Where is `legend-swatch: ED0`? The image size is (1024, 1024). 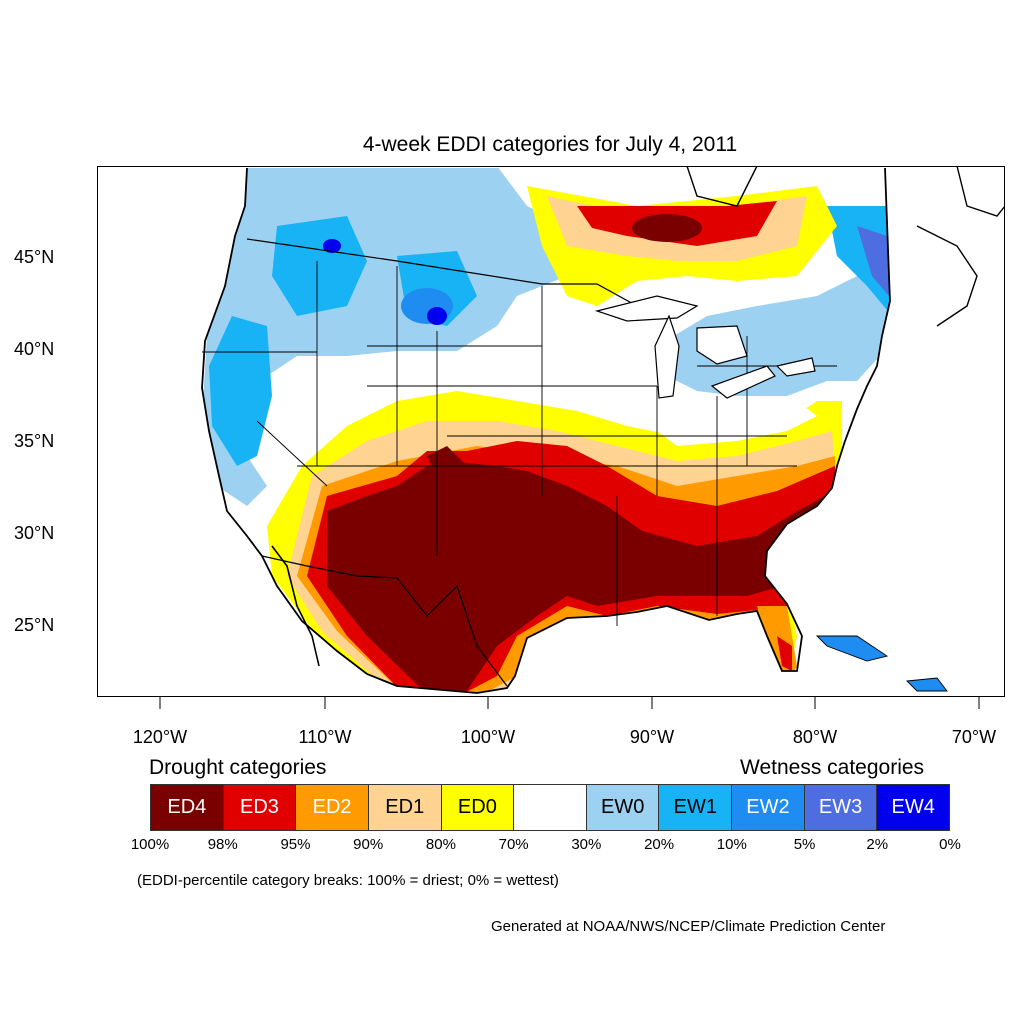 legend-swatch: ED0 is located at coordinates (478, 807).